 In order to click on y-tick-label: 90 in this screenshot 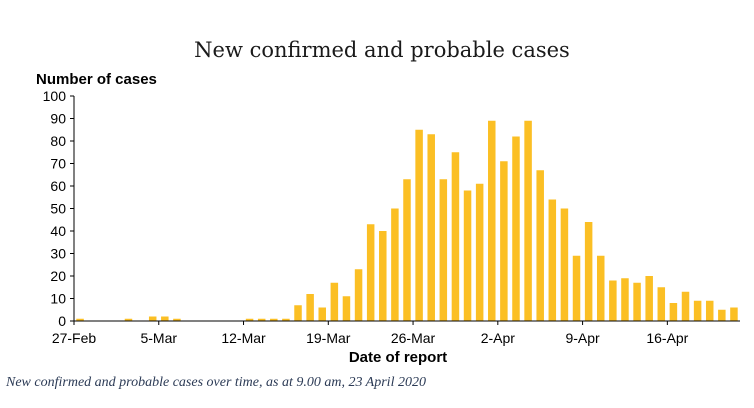, I will do `click(58, 119)`.